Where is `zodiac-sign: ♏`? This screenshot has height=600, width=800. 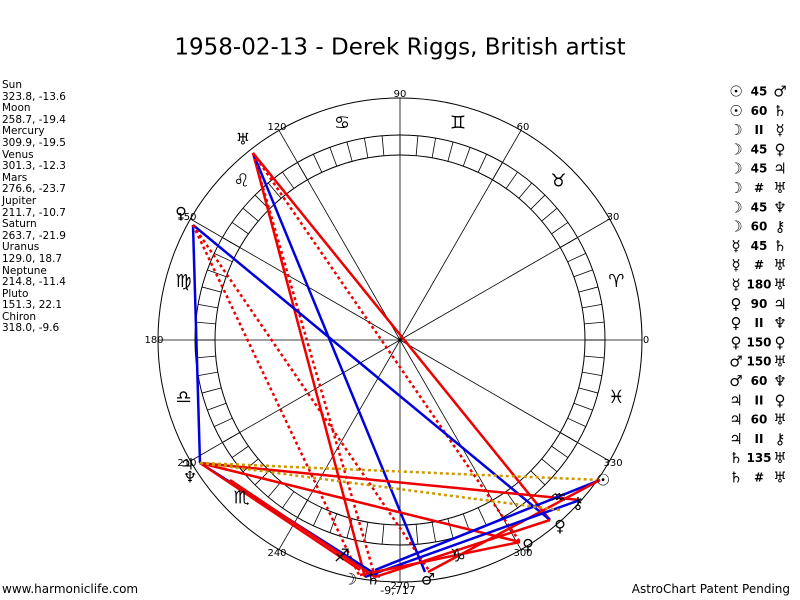
zodiac-sign: ♏ is located at coordinates (242, 497).